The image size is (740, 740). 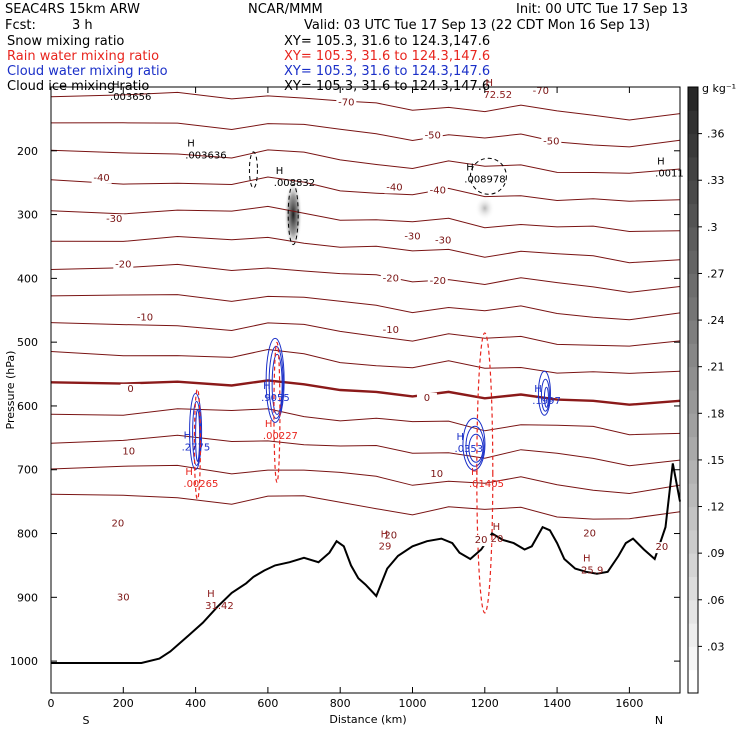 What do you see at coordinates (87, 71) in the screenshot?
I see `field-name: Cloud water mixing ratio` at bounding box center [87, 71].